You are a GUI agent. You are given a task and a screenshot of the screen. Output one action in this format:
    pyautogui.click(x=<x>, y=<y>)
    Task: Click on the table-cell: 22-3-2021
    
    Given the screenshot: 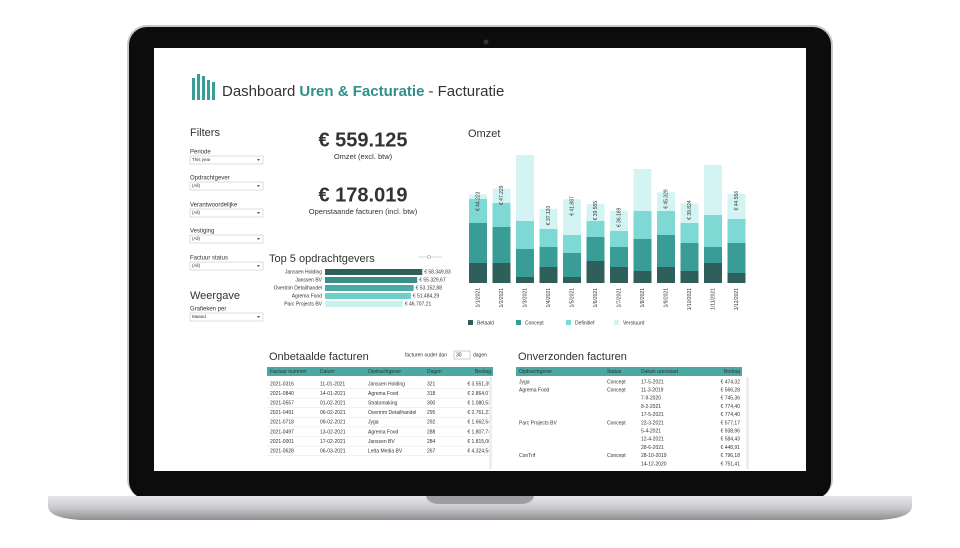 What is the action you would take?
    pyautogui.click(x=652, y=423)
    